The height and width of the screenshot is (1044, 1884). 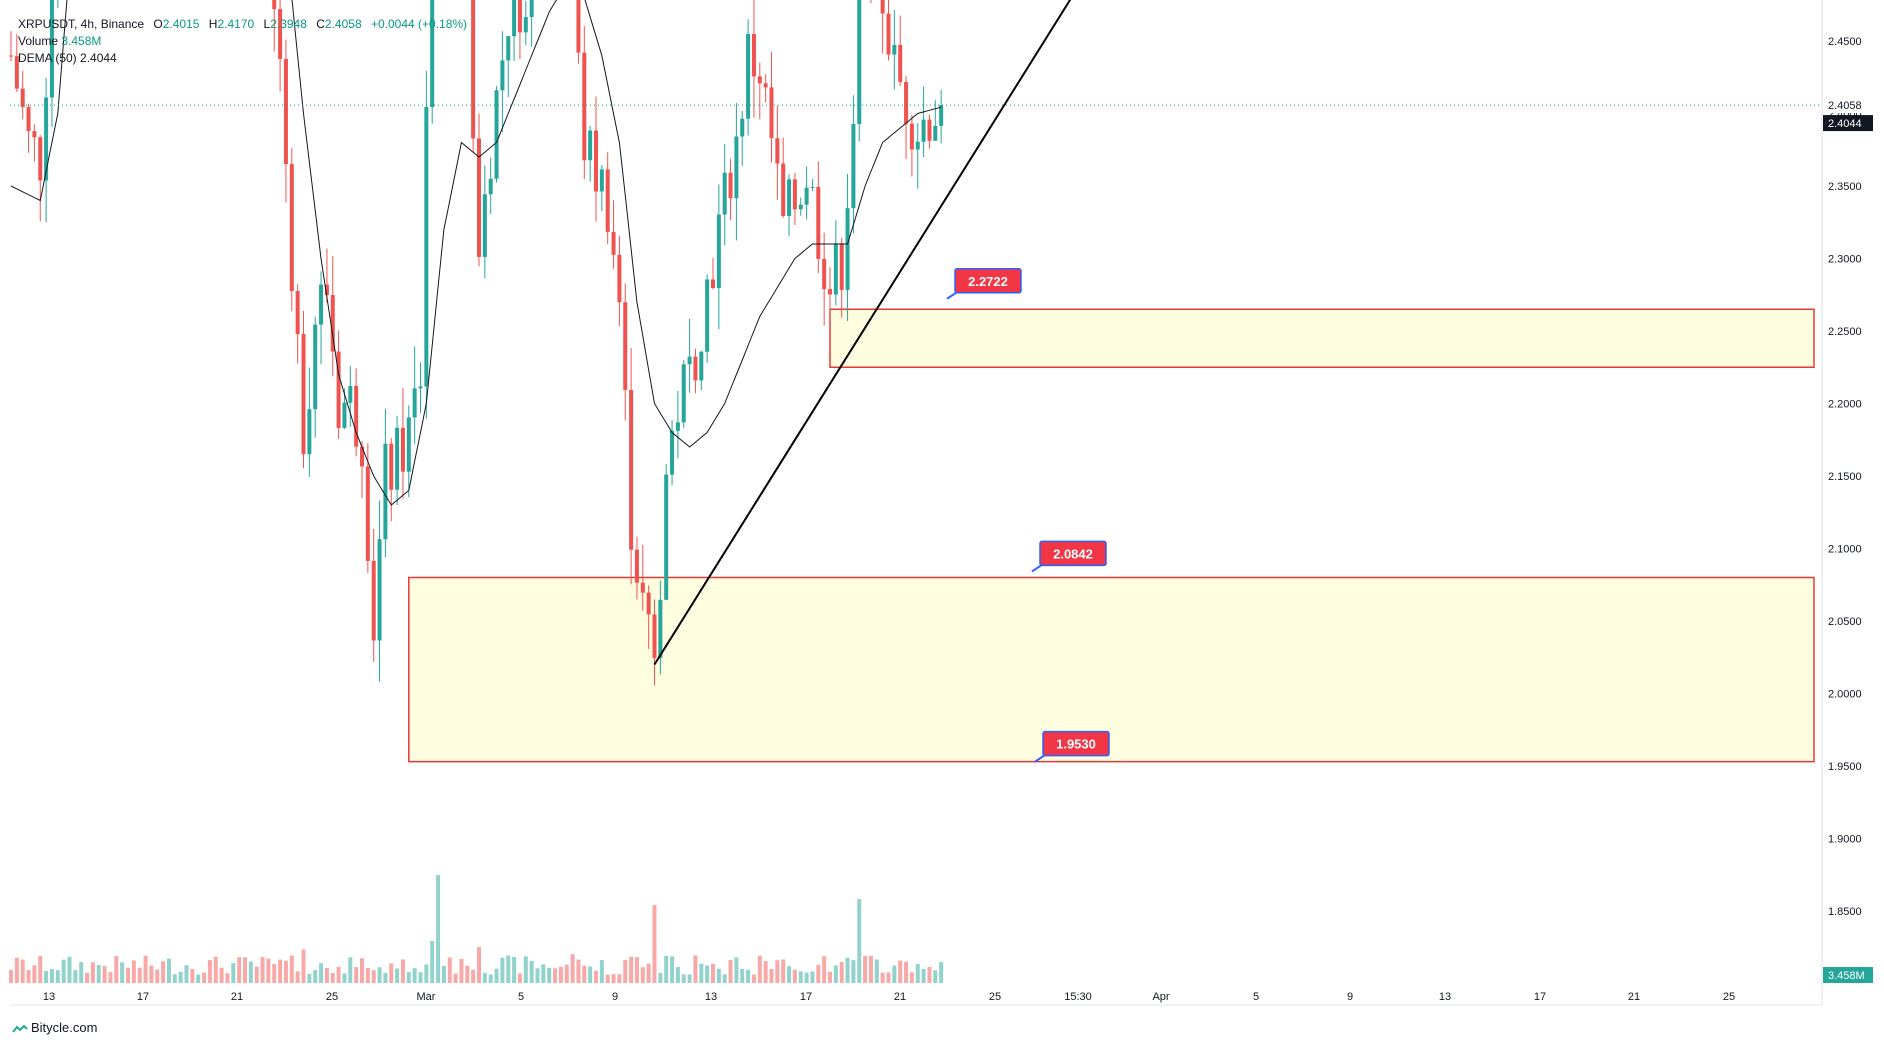 What do you see at coordinates (81, 24) in the screenshot?
I see `legend-symbol: XRPUSDT, 4h, Binance` at bounding box center [81, 24].